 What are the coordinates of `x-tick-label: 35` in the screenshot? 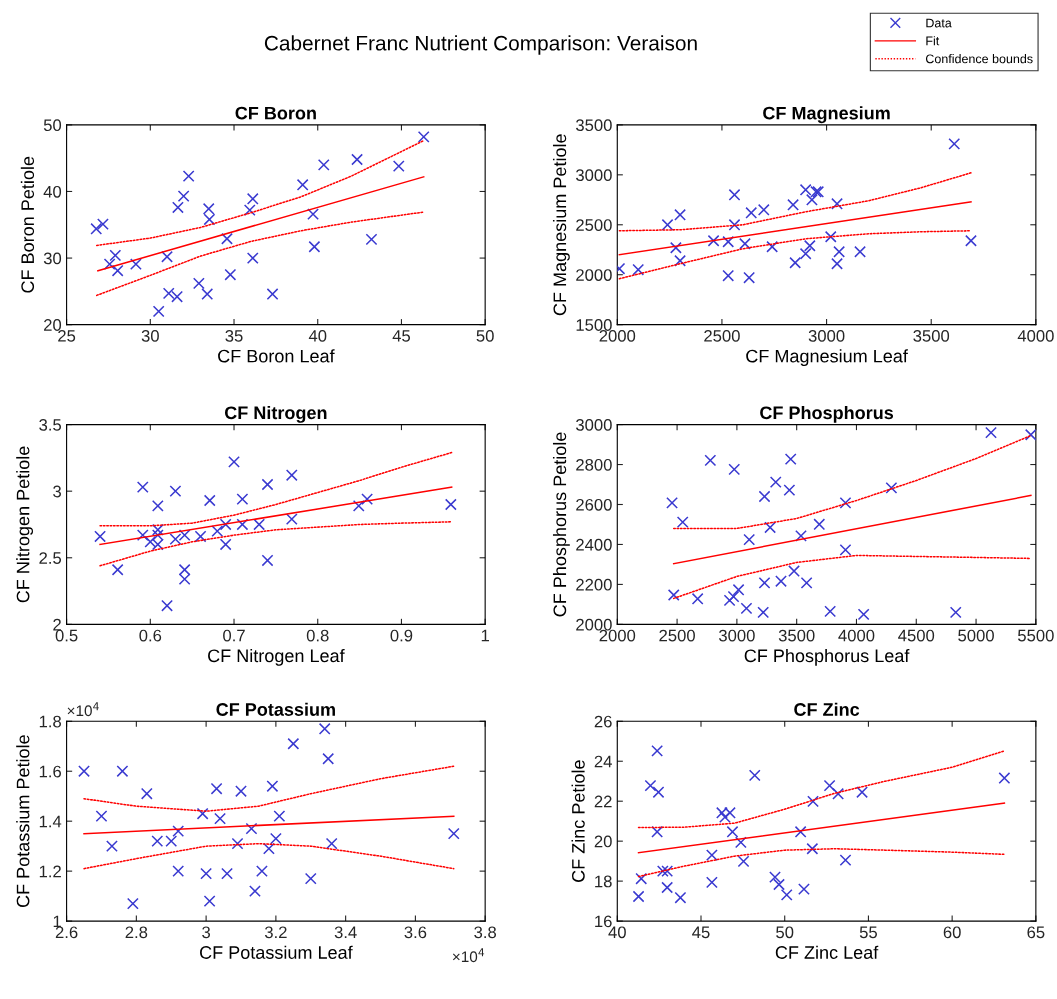 It's located at (234, 335).